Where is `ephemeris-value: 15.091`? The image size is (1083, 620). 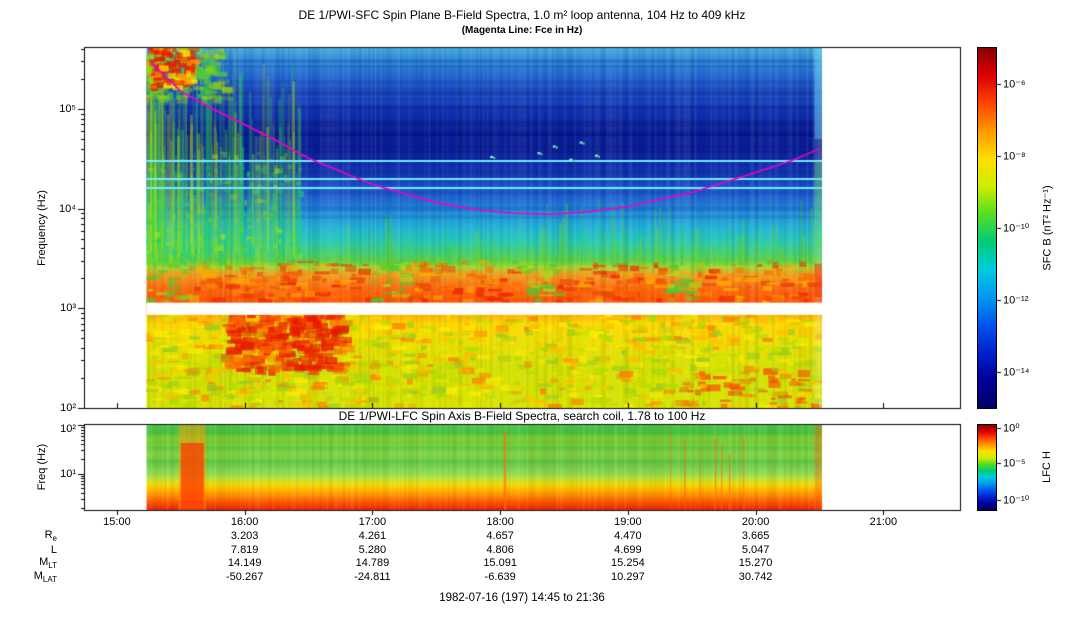 ephemeris-value: 15.091 is located at coordinates (500, 563).